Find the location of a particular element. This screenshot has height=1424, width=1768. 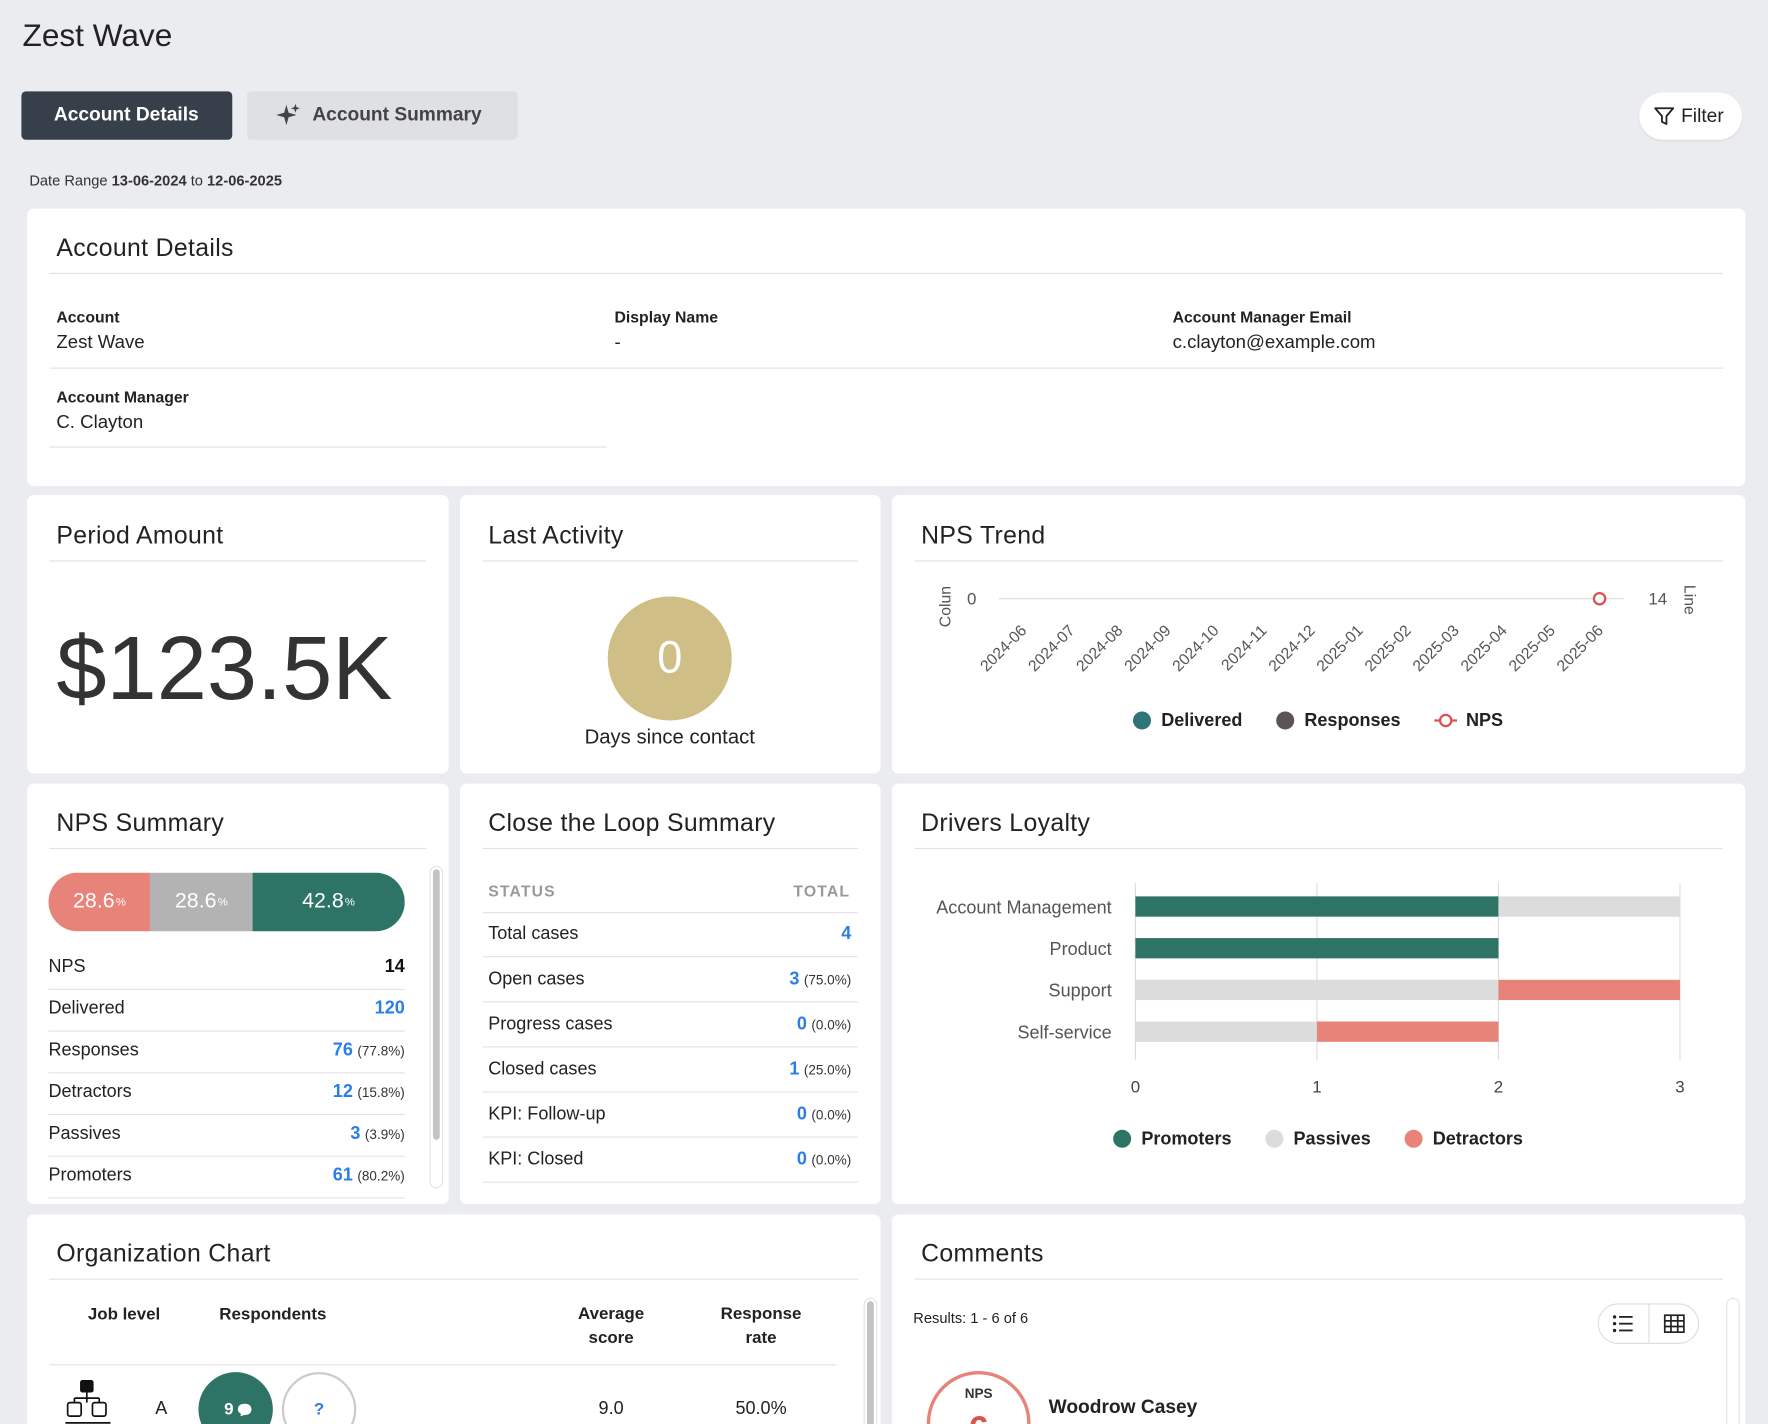

date-separator: to is located at coordinates (196, 180).